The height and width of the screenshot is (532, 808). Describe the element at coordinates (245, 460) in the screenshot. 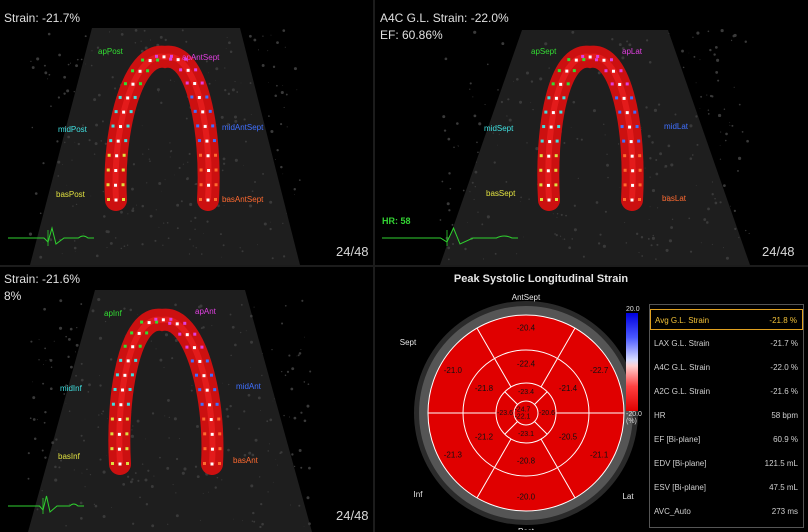

I see `segment-label-basal-right: basAnt` at that location.